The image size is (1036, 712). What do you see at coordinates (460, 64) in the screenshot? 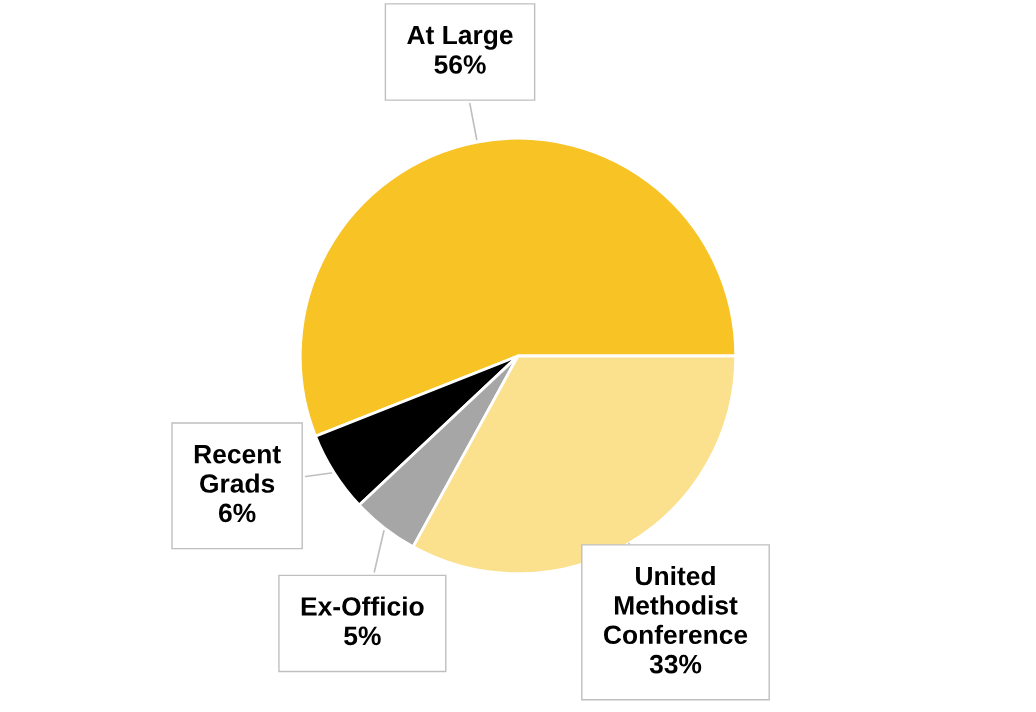
I see `data-label: 56%` at bounding box center [460, 64].